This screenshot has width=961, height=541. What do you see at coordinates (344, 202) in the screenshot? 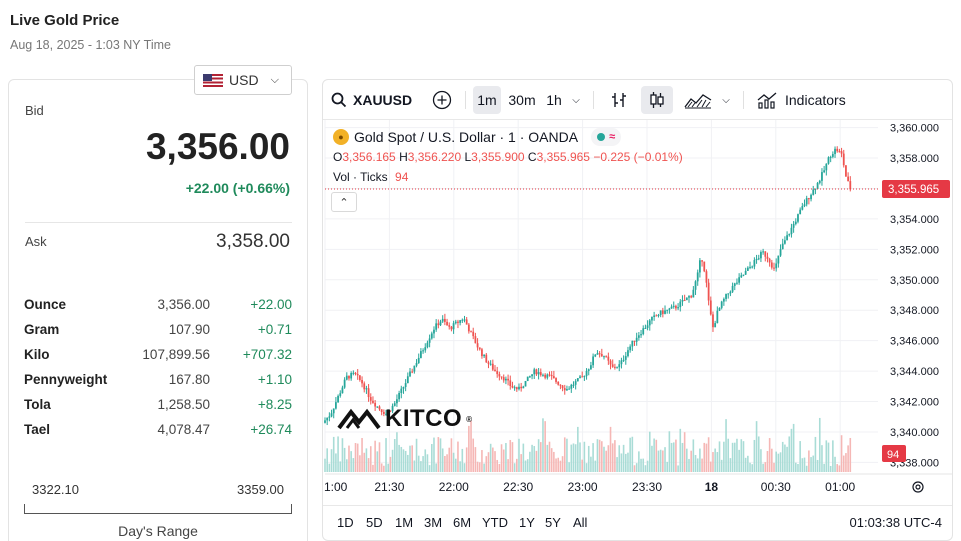
I see `collapse-legend-button: ⌃` at bounding box center [344, 202].